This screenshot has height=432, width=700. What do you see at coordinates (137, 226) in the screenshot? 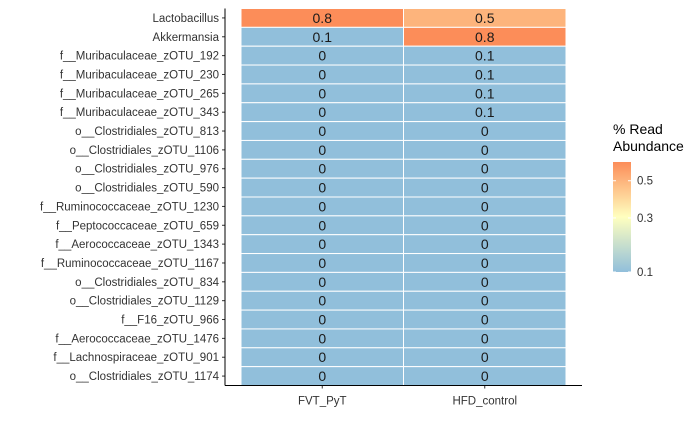
I see `y-tick-label: f__Peptococcaceae_zOTU_659` at bounding box center [137, 226].